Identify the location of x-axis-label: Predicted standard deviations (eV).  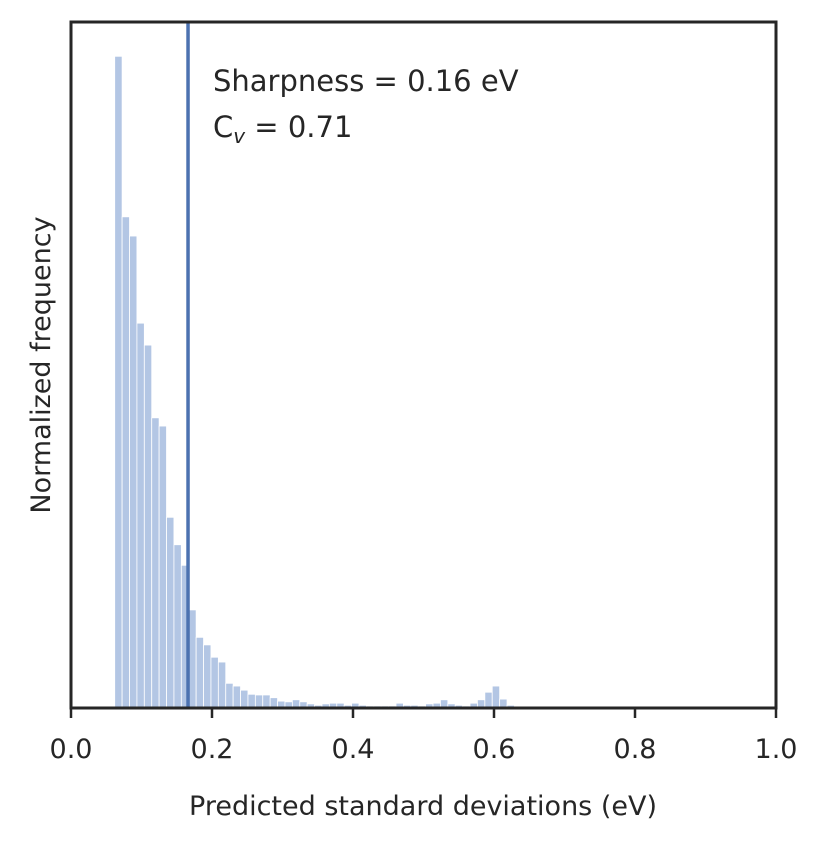
(423, 806).